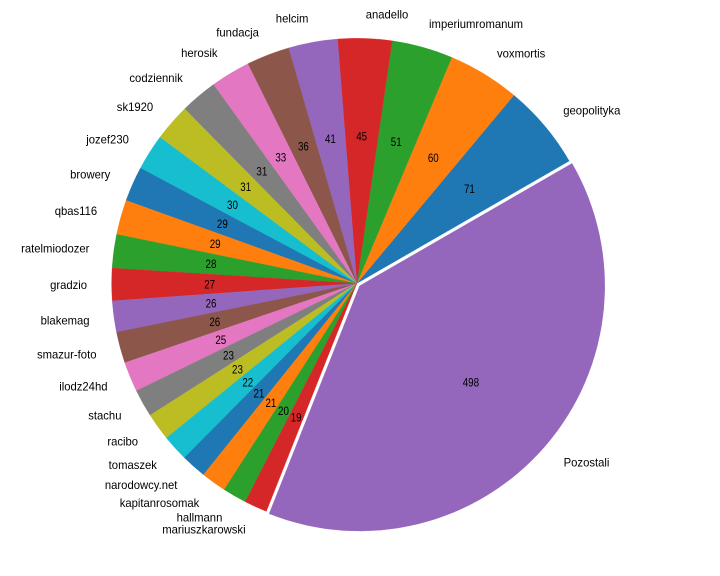  Describe the element at coordinates (283, 411) in the screenshot. I see `svg-text: 20` at that location.